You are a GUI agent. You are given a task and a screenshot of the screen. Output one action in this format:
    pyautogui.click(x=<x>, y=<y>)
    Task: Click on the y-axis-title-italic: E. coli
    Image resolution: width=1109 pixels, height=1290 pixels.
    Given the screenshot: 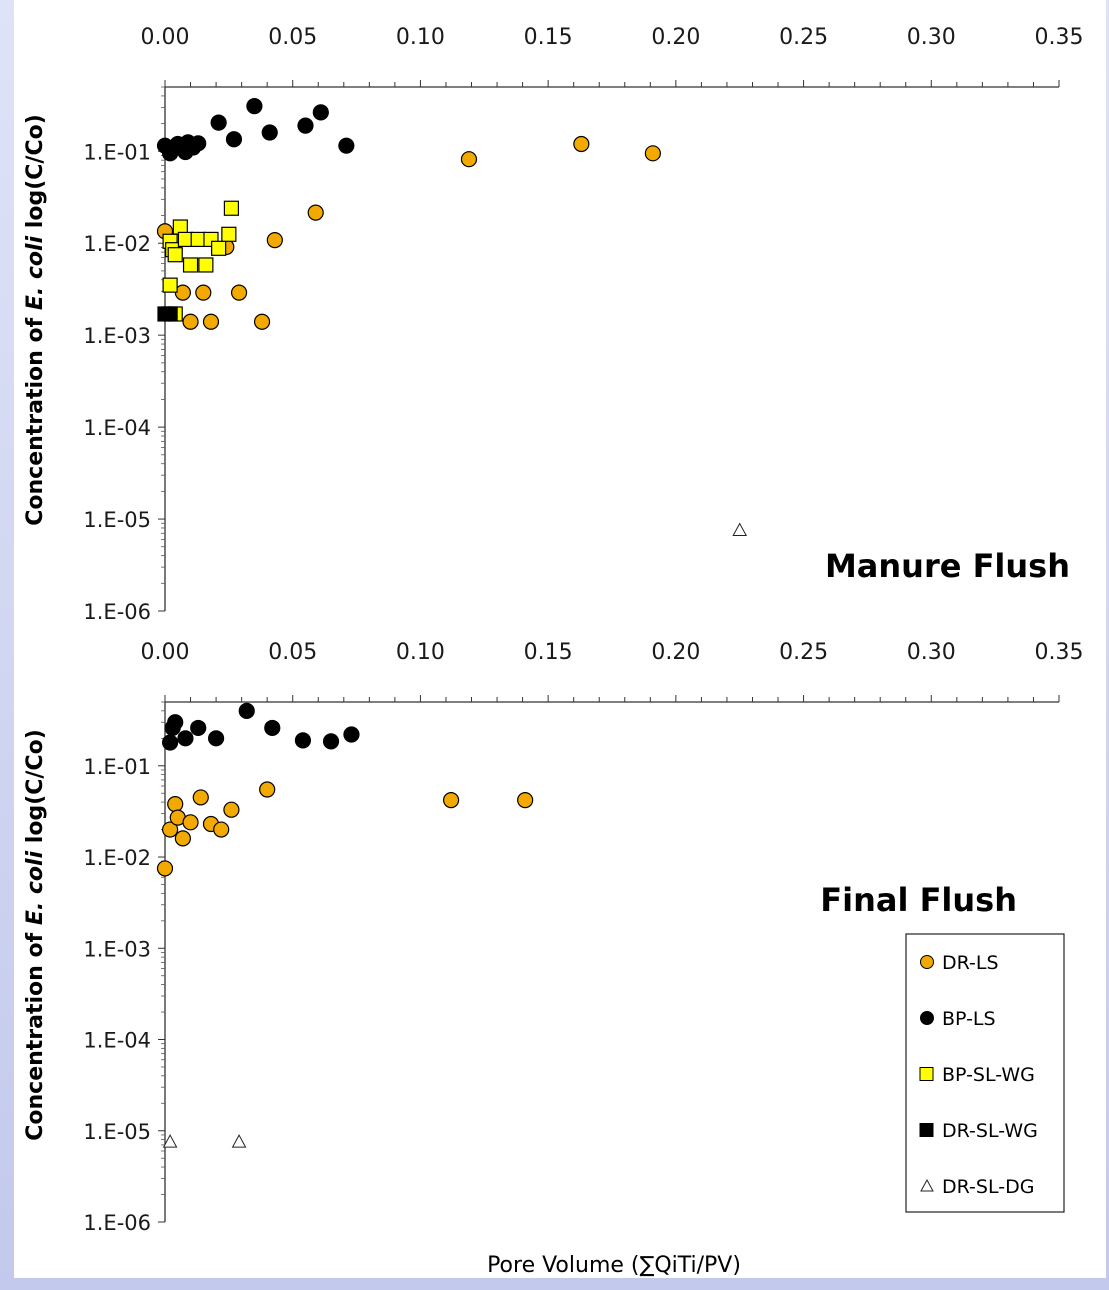 What is the action you would take?
    pyautogui.click(x=35, y=272)
    